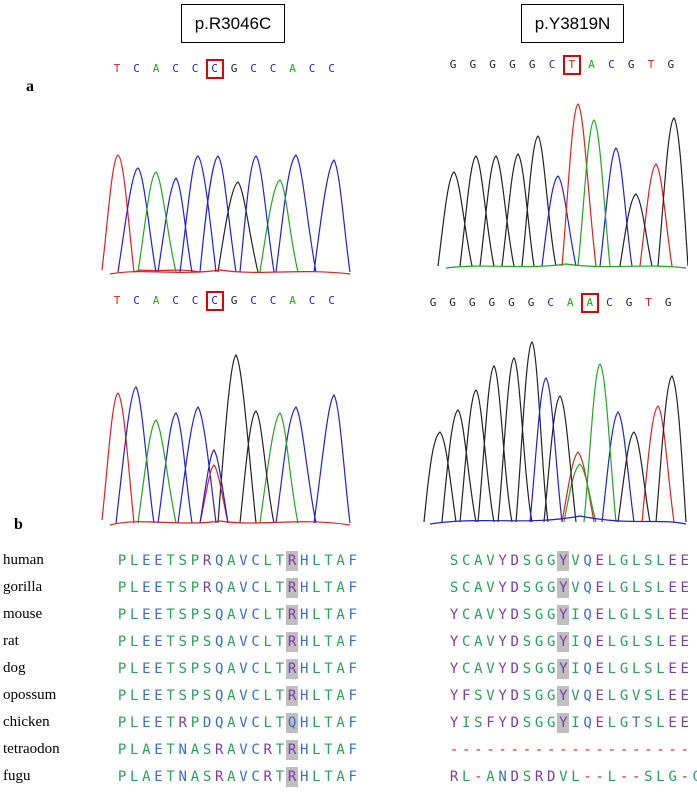 This screenshot has height=798, width=697. What do you see at coordinates (292, 300) in the screenshot?
I see `base-call: A` at bounding box center [292, 300].